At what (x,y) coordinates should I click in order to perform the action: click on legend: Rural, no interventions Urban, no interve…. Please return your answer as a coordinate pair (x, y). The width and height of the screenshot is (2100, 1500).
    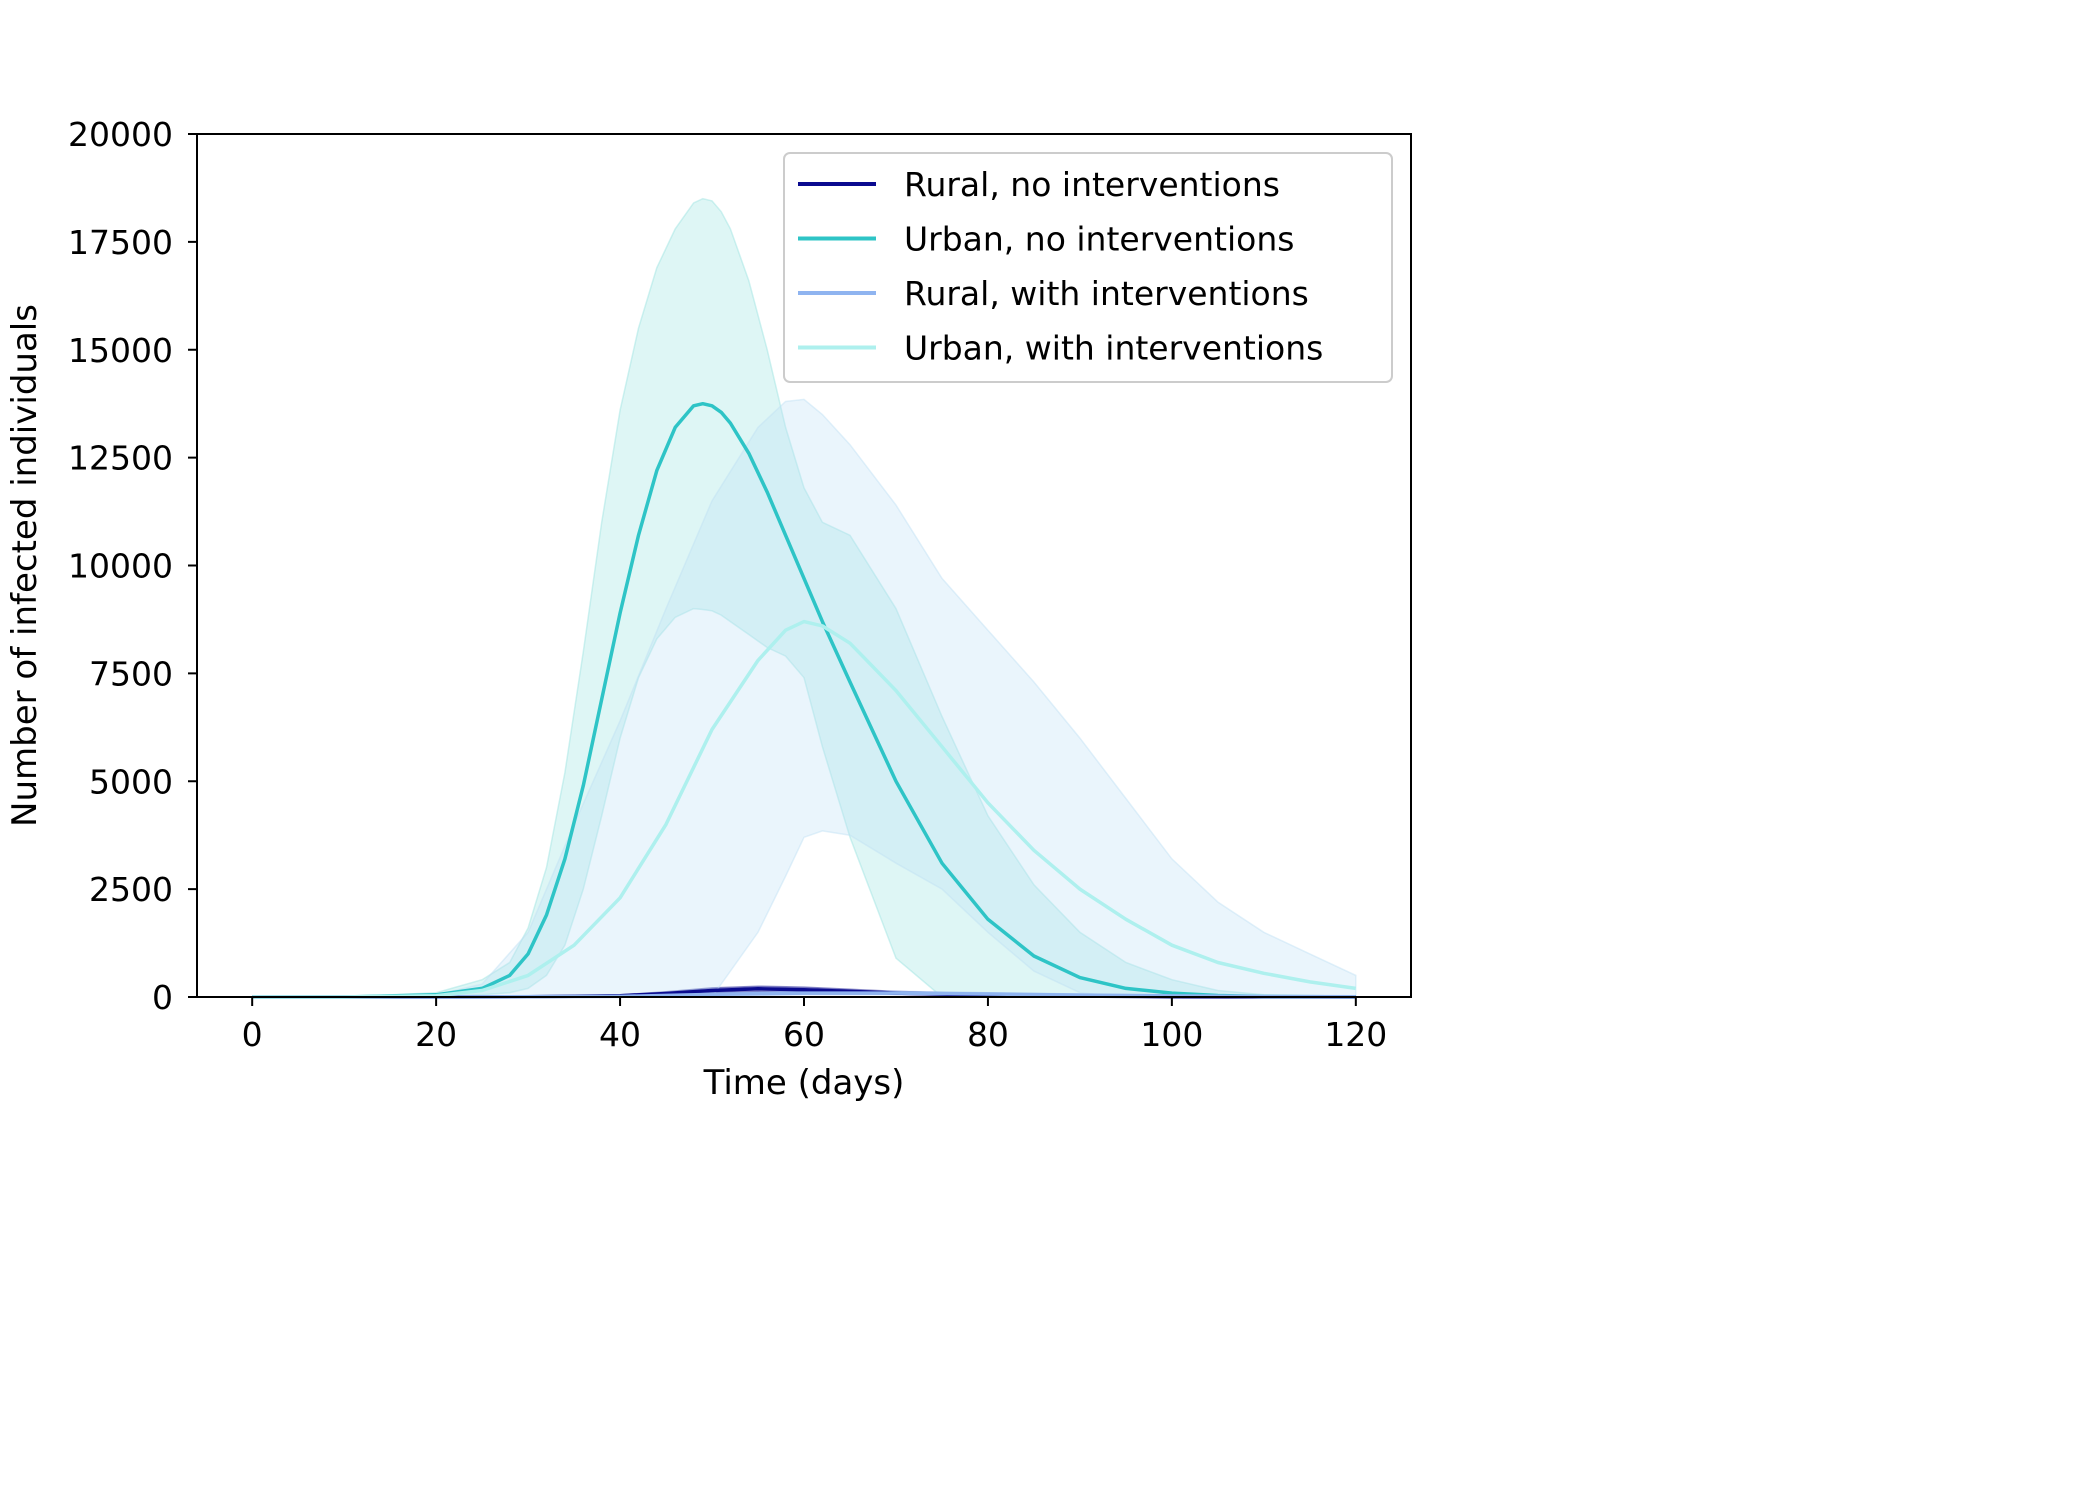
    Looking at the image, I should click on (1088, 267).